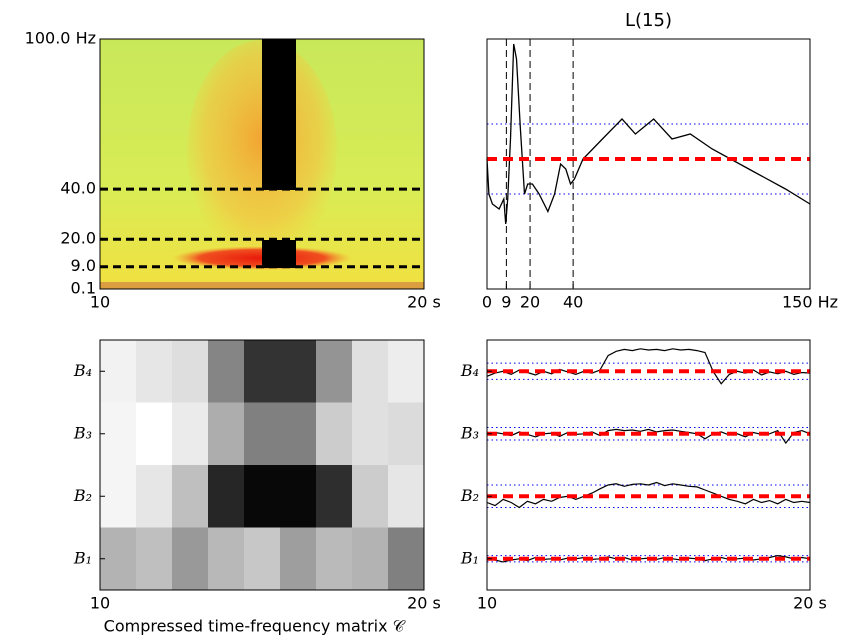 The width and height of the screenshot is (848, 638). I want to click on x-tick-label: 0, so click(487, 302).